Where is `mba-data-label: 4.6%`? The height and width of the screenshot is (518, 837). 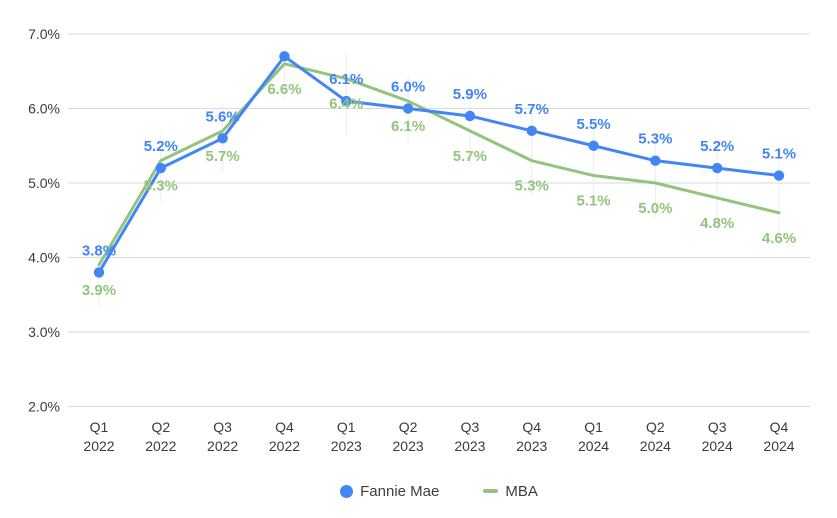
mba-data-label: 4.6% is located at coordinates (779, 238).